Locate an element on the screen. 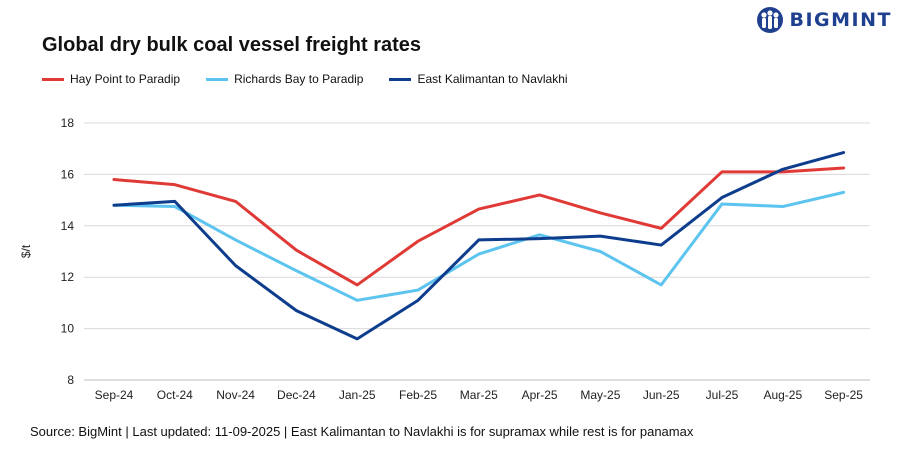  x-tick-label: May-25 is located at coordinates (600, 395).